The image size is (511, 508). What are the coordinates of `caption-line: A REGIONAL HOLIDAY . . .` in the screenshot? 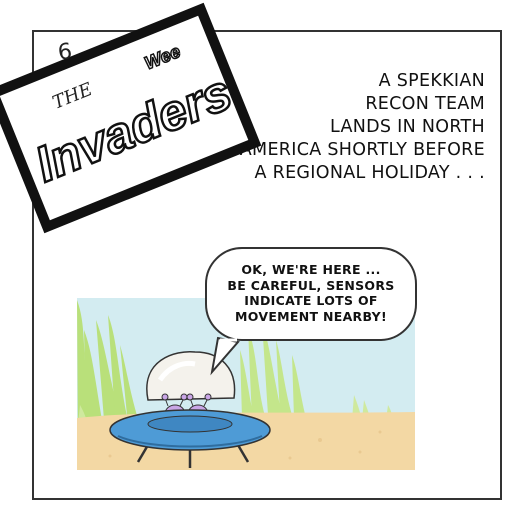 It's located at (369, 173).